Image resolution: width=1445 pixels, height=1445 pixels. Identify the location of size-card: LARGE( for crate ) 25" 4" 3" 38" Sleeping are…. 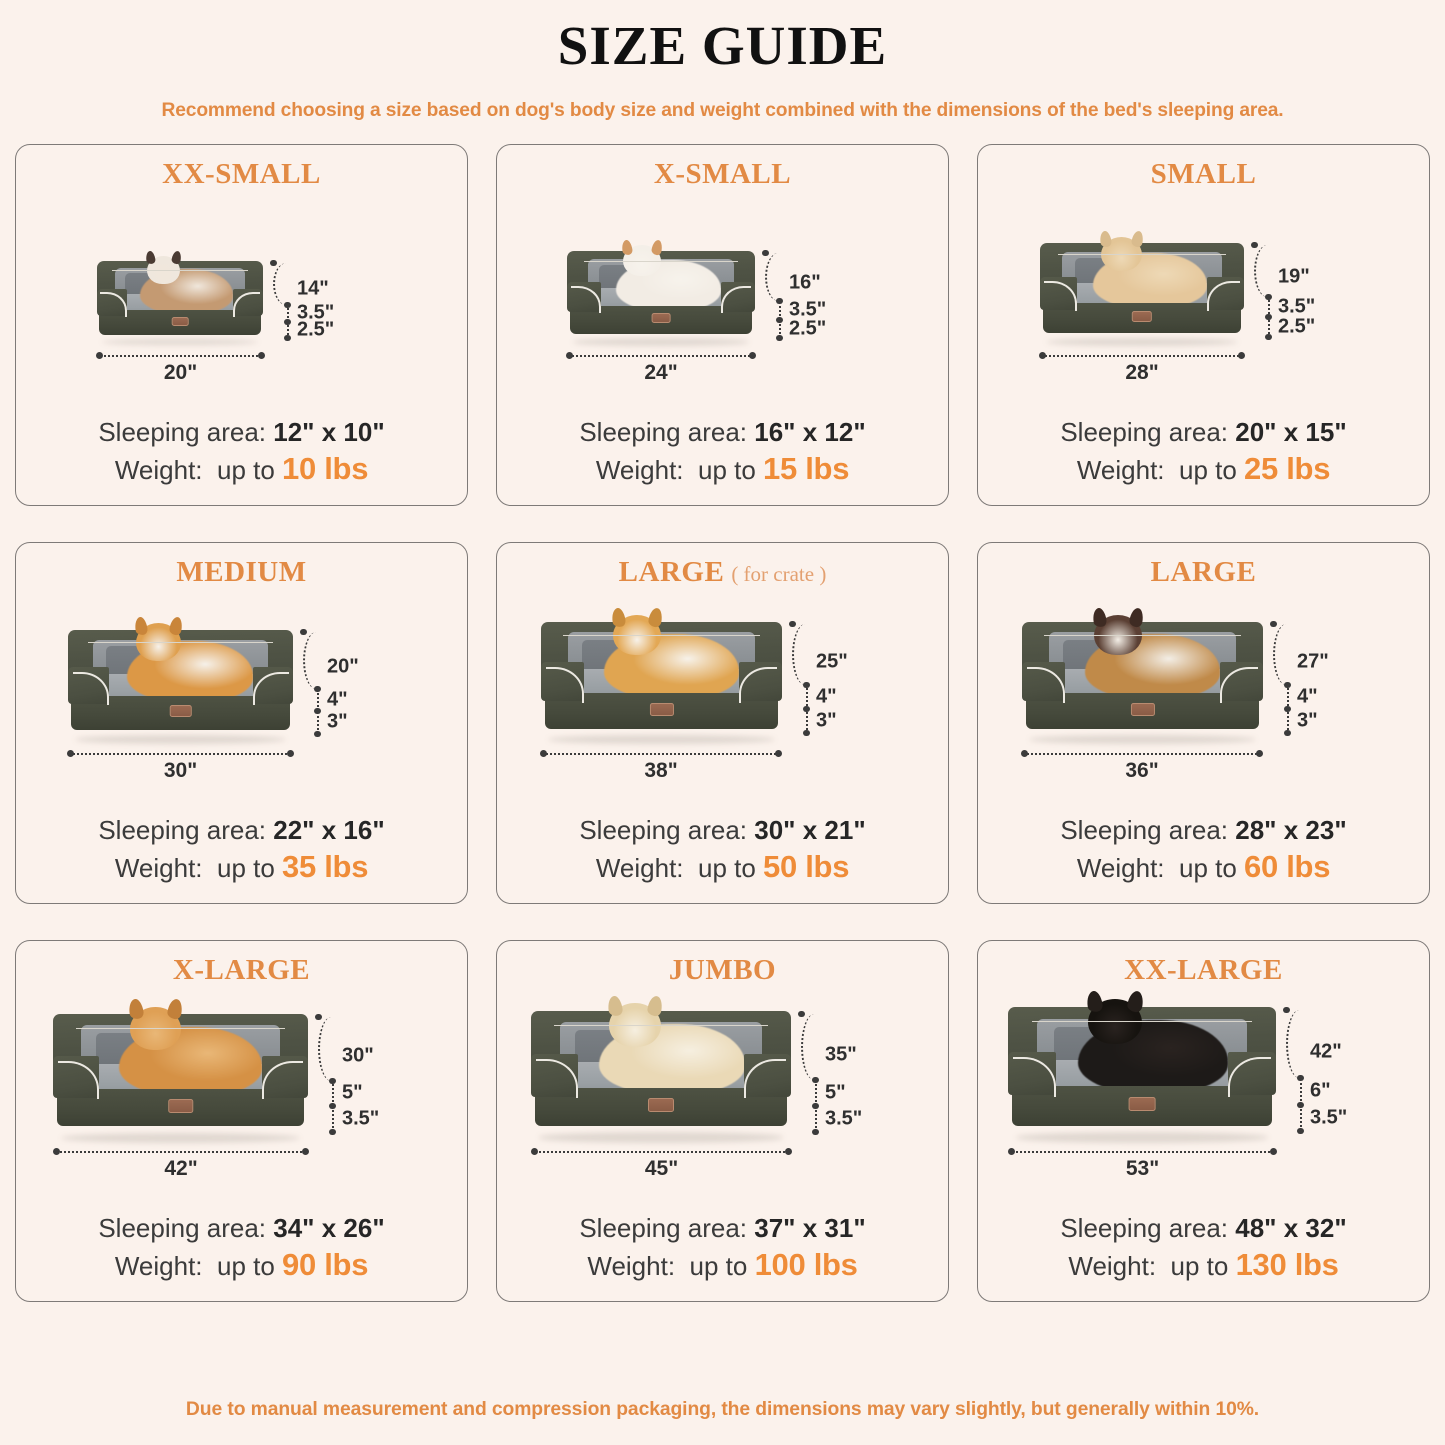
(722, 722).